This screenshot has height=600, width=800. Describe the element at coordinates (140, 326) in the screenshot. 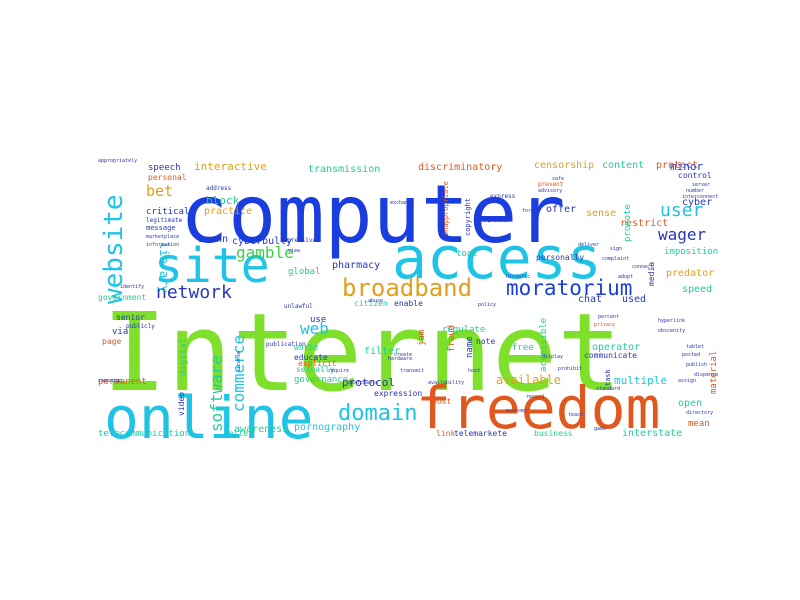

I see `word: publicly` at that location.